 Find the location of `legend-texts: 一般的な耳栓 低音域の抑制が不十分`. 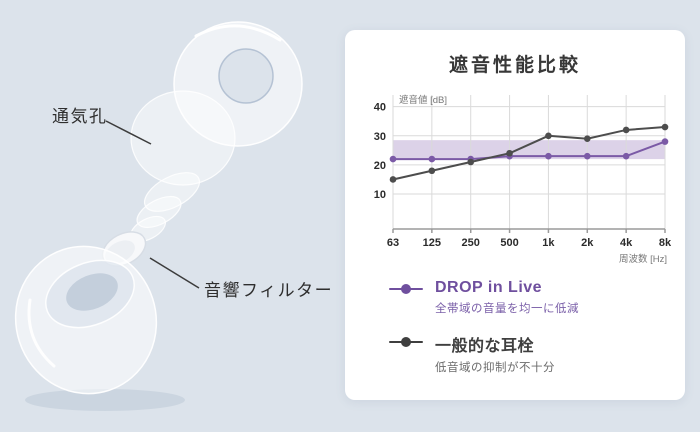

legend-texts: 一般的な耳栓 低音域の抑制が不十分 is located at coordinates (495, 353).